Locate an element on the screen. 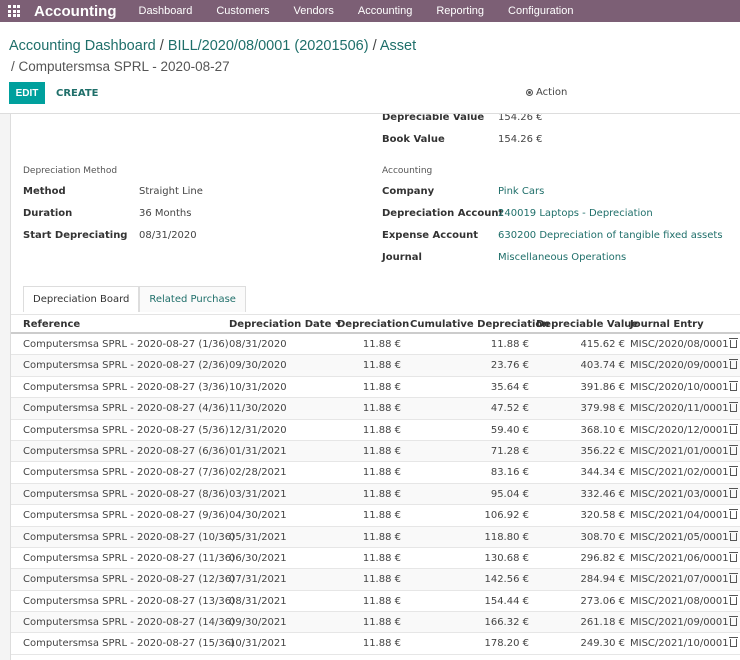  header-depreciation: Depreciation is located at coordinates (373, 324).